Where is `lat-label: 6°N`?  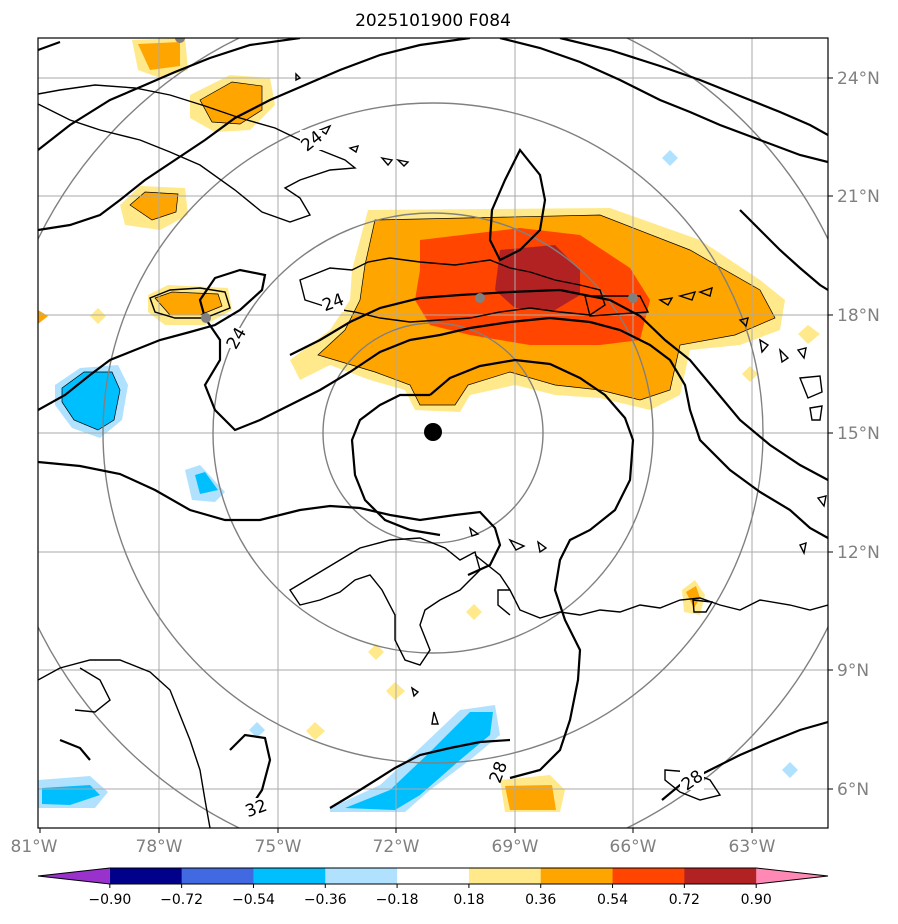
lat-label: 6°N is located at coordinates (853, 790).